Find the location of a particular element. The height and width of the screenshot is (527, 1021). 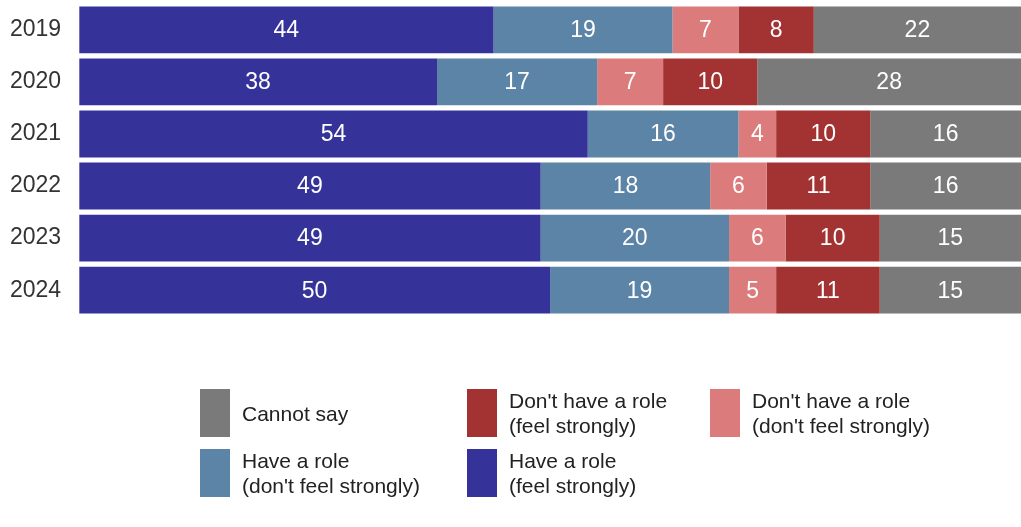

data-label: 18 is located at coordinates (625, 185).